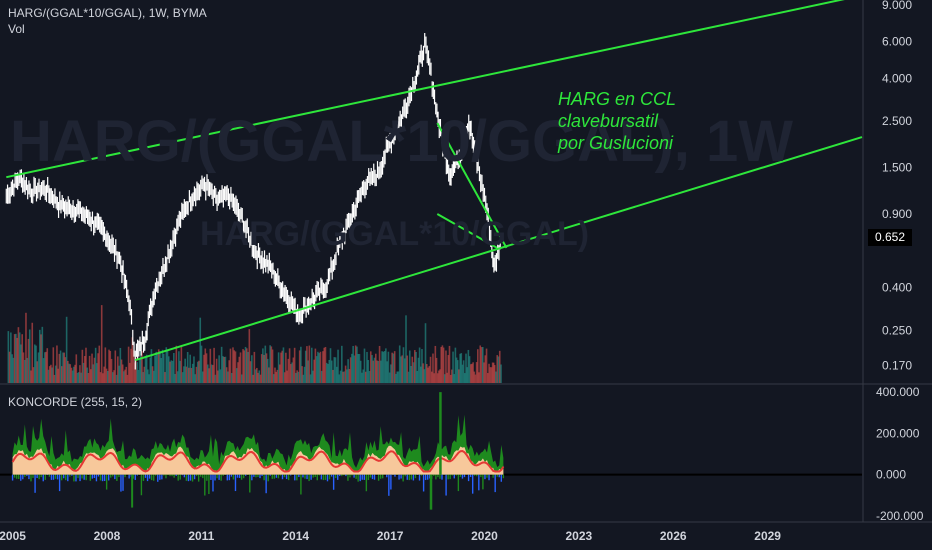 The image size is (932, 550). What do you see at coordinates (16, 29) in the screenshot?
I see `volume-label: Vol` at bounding box center [16, 29].